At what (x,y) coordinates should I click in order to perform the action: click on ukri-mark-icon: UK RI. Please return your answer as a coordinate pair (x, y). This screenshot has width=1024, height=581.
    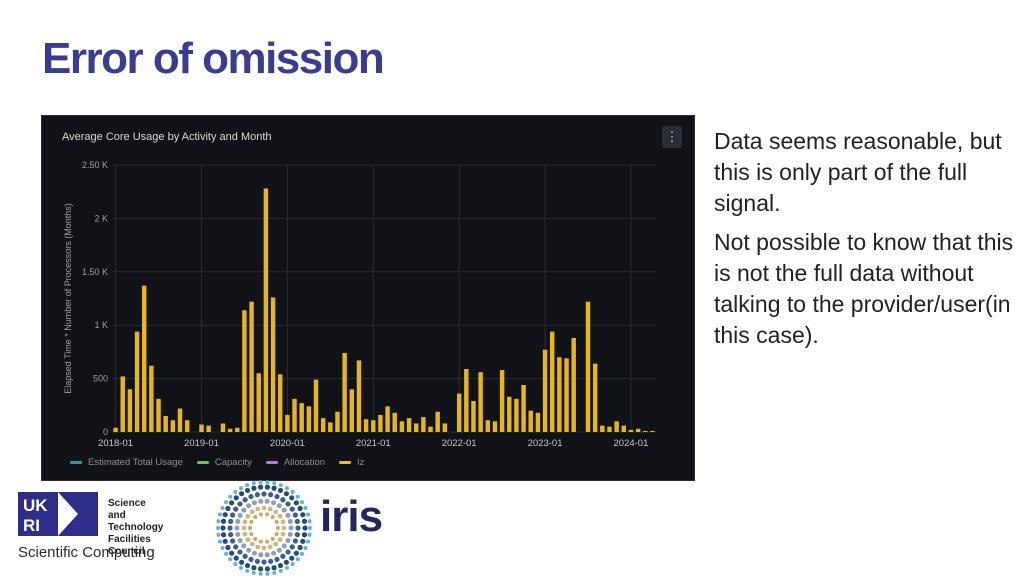
    Looking at the image, I should click on (58, 514).